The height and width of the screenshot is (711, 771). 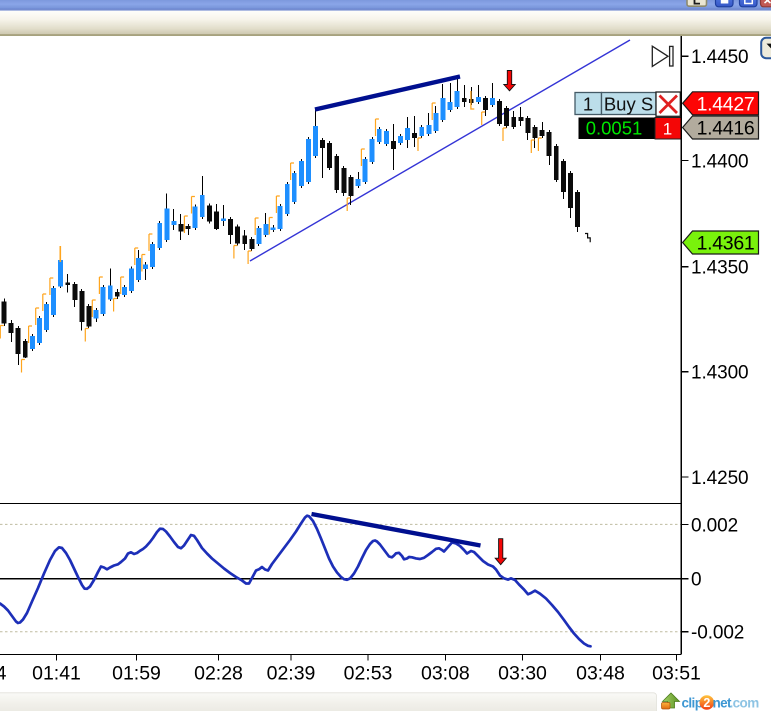 I want to click on svg-text: 4, so click(x=3, y=674).